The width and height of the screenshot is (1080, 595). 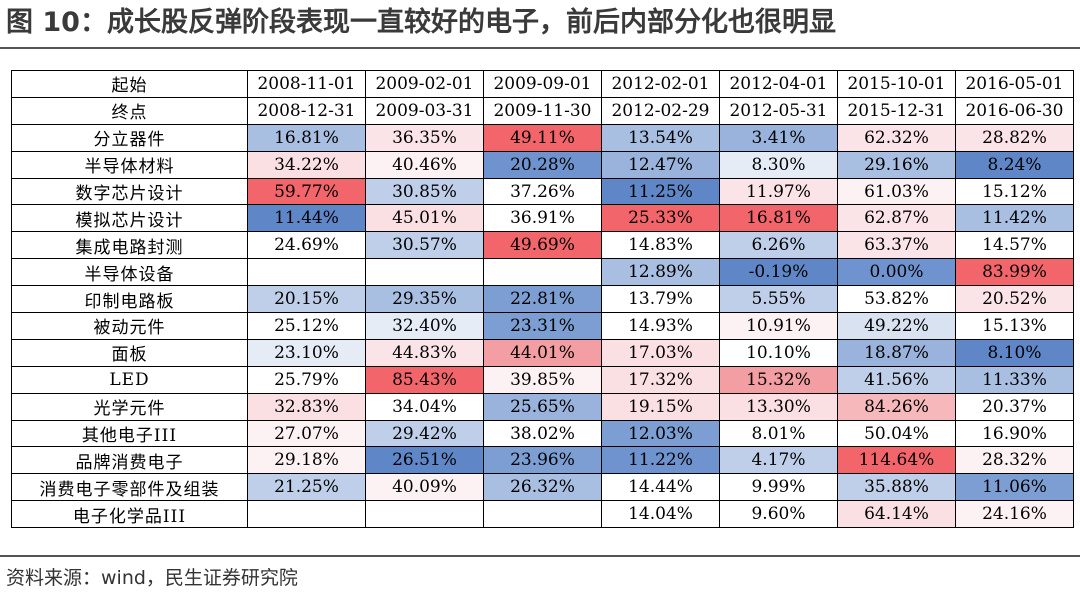 I want to click on return-cell: 61.03%, so click(x=896, y=191).